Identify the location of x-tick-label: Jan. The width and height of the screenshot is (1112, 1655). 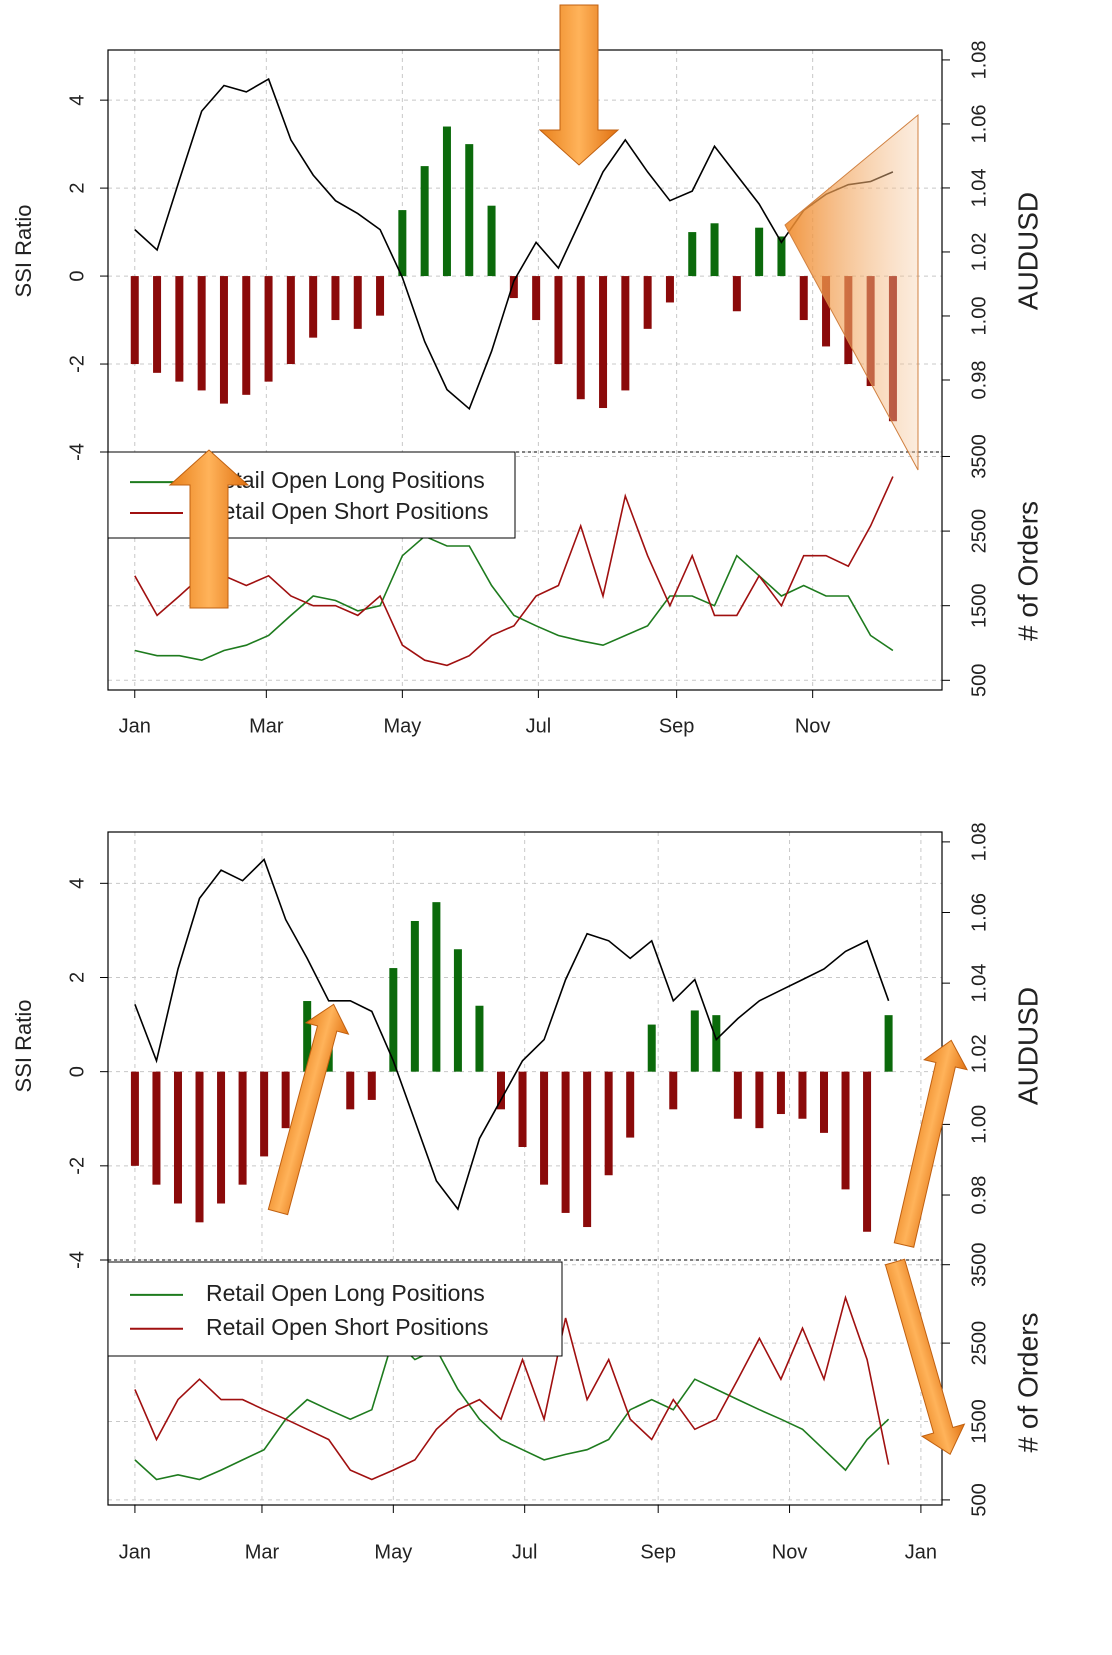
(135, 1552).